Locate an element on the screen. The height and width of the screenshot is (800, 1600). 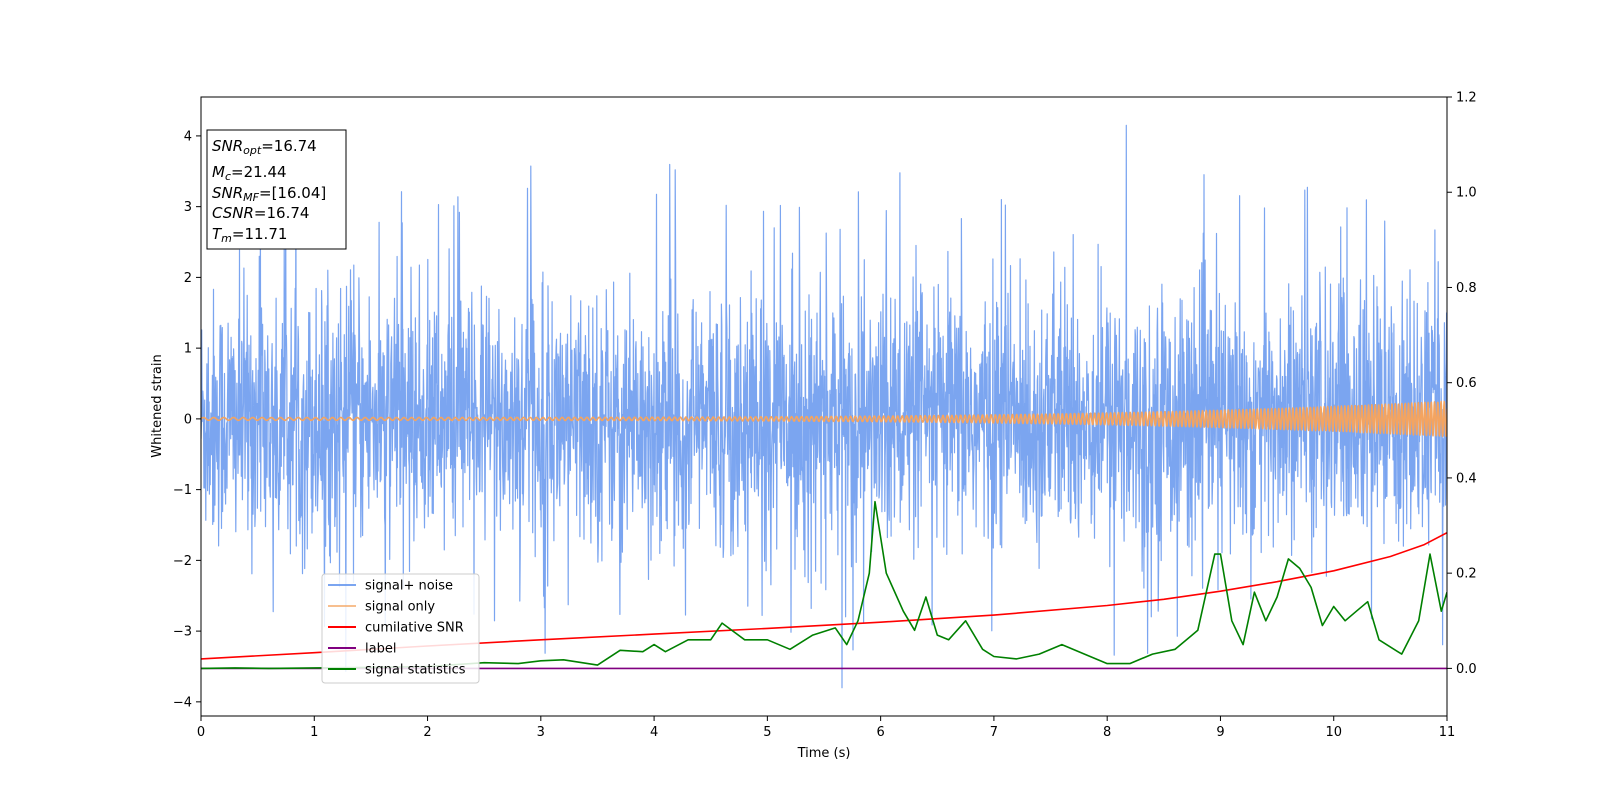
x-tick-label: 4 is located at coordinates (654, 732).